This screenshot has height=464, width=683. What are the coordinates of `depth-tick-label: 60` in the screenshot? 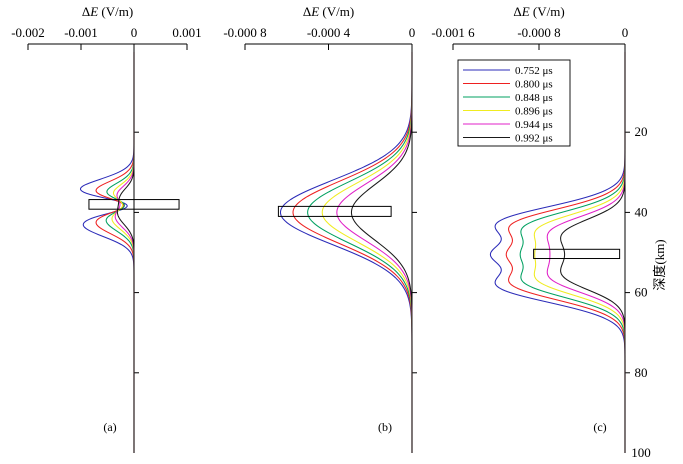 It's located at (641, 292).